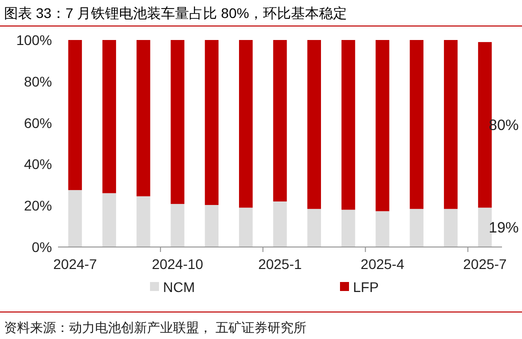 This screenshot has width=522, height=339. What do you see at coordinates (176, 13) in the screenshot?
I see `chart-title: 图表 33：7 月铁锂电池装车量占比 80%，环比基本稳定` at bounding box center [176, 13].